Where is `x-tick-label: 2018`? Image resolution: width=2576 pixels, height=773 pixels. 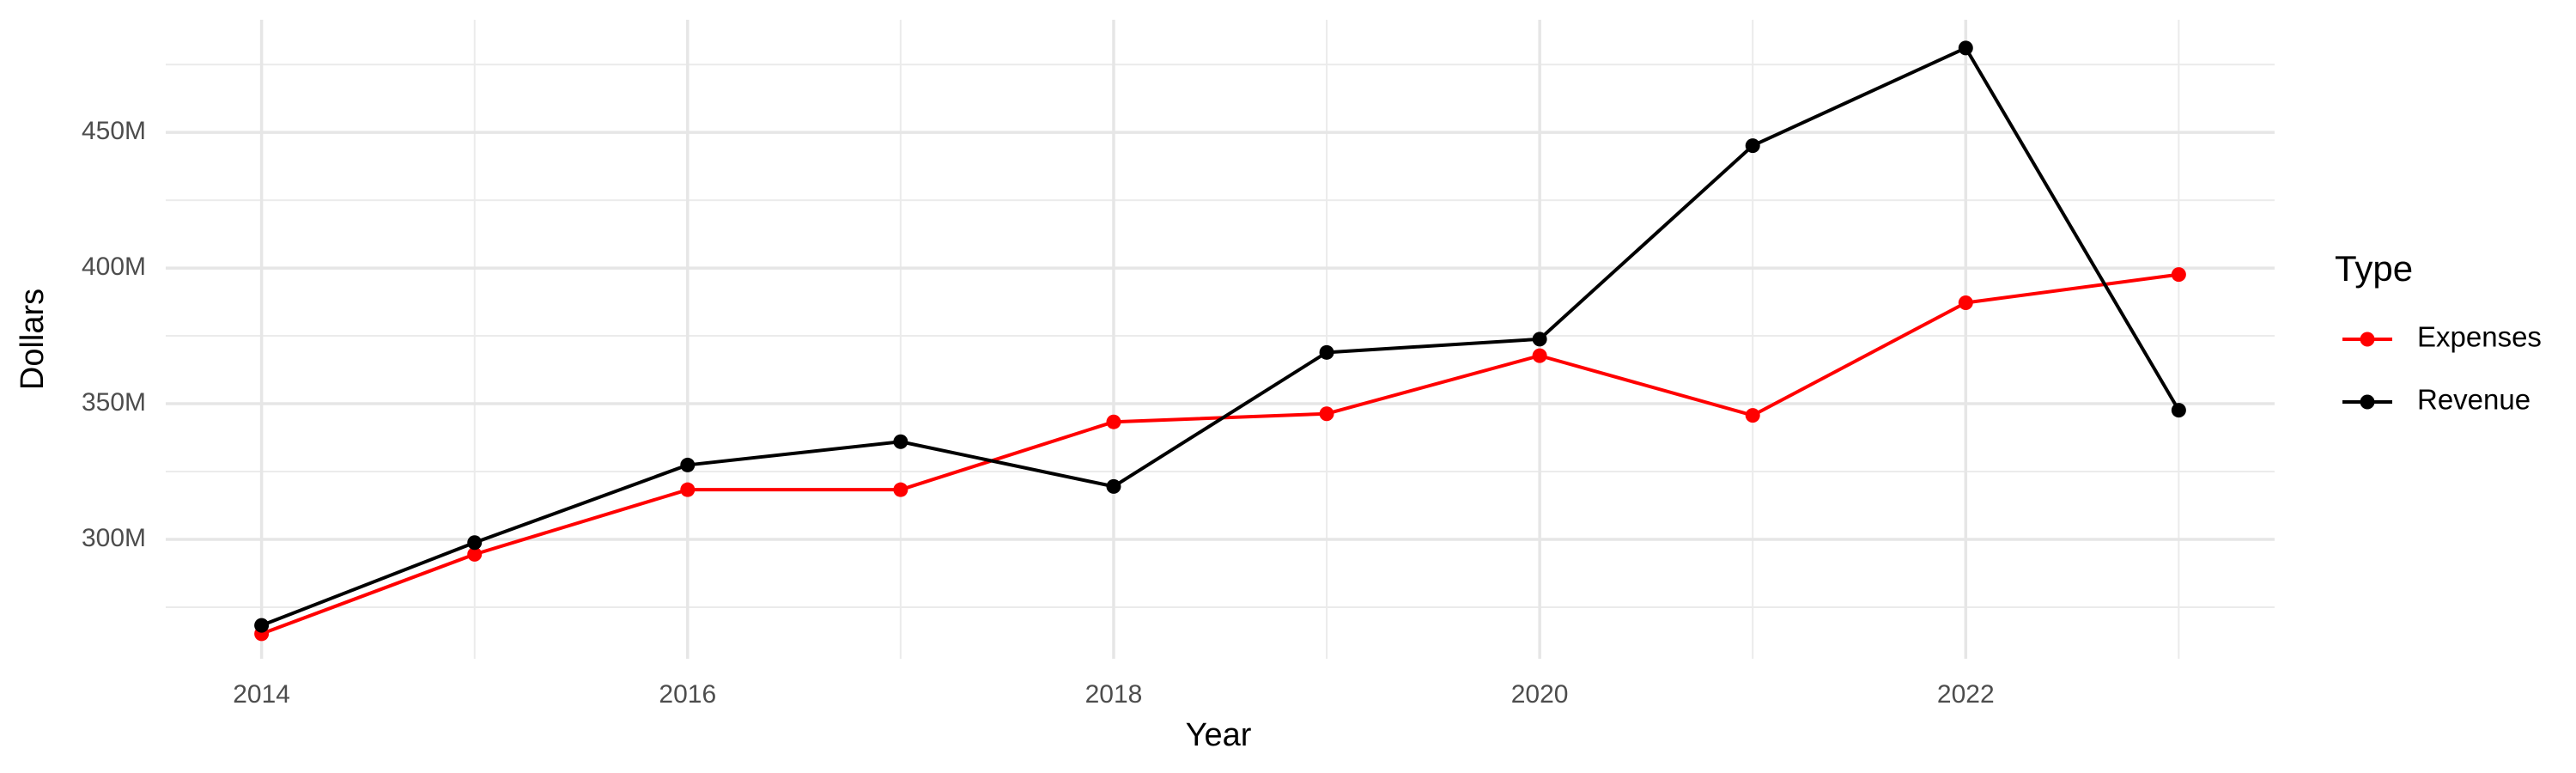 x-tick-label: 2018 is located at coordinates (1114, 694).